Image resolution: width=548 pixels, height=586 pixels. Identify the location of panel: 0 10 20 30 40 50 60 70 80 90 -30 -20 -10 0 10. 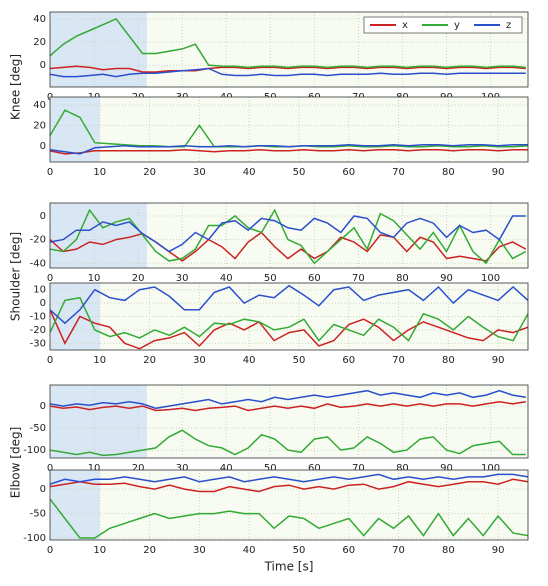
(279, 324).